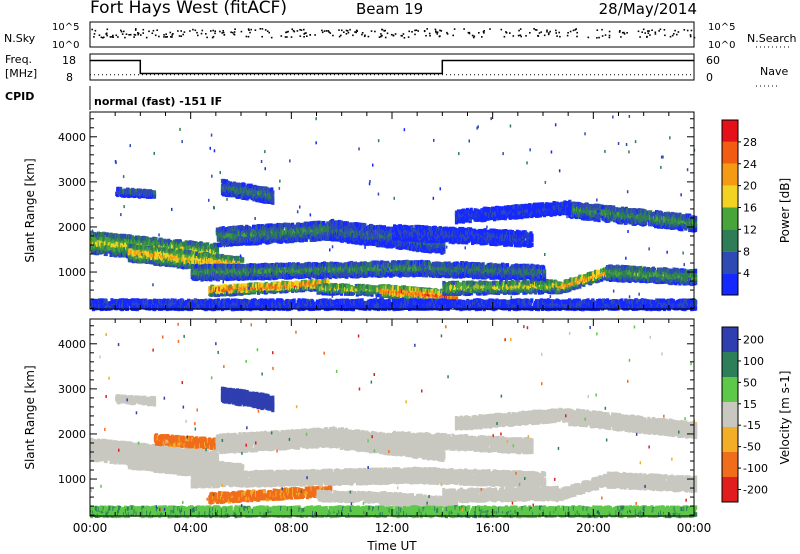 The height and width of the screenshot is (554, 800). What do you see at coordinates (158, 101) in the screenshot?
I see `cpid-mode-text: normal (fast) -151 IF` at bounding box center [158, 101].